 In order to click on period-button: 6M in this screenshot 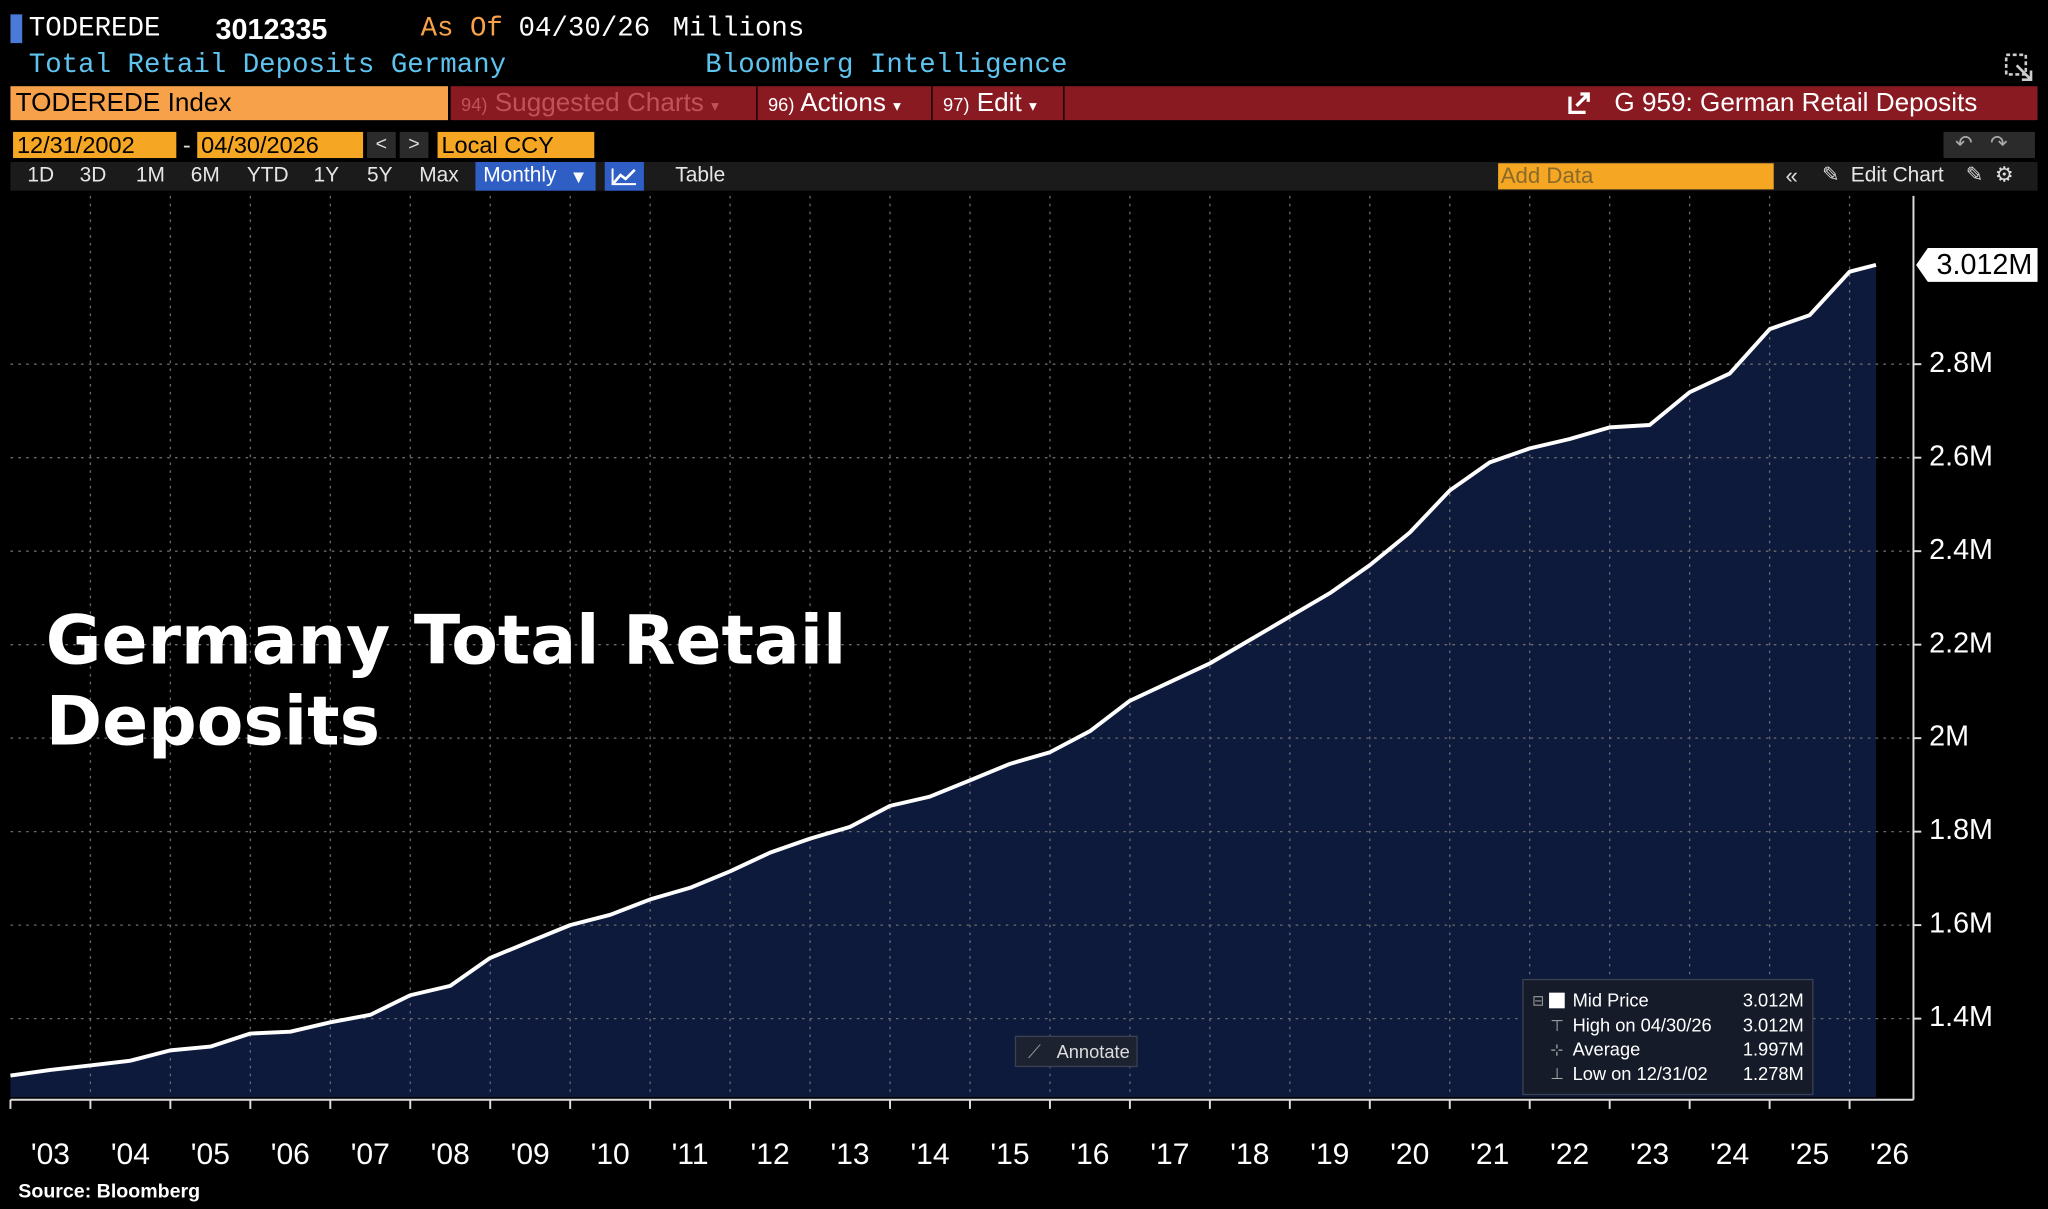, I will do `click(205, 175)`.